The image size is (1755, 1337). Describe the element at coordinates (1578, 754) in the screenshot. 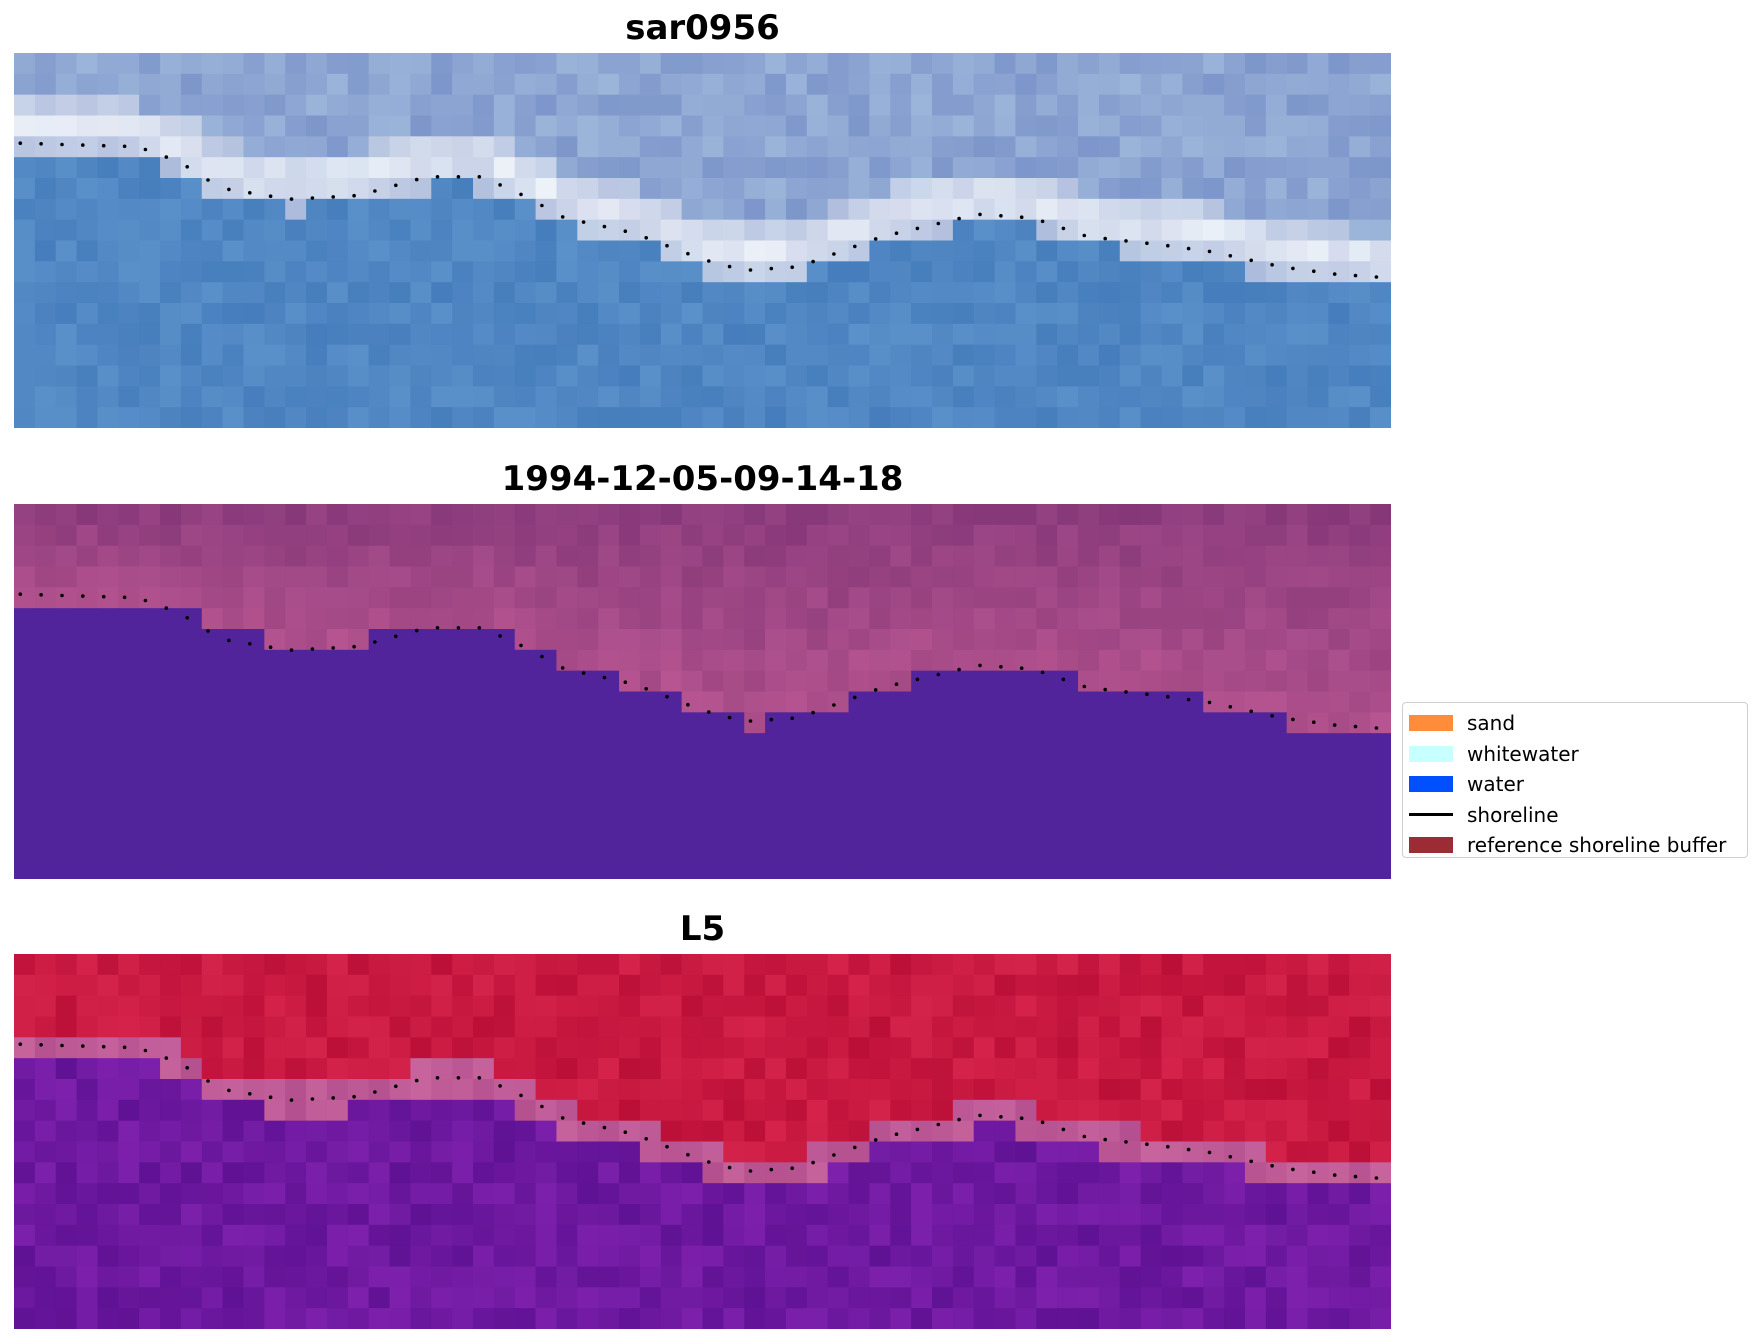

I see `legend-item-whitewater: whitewater` at that location.